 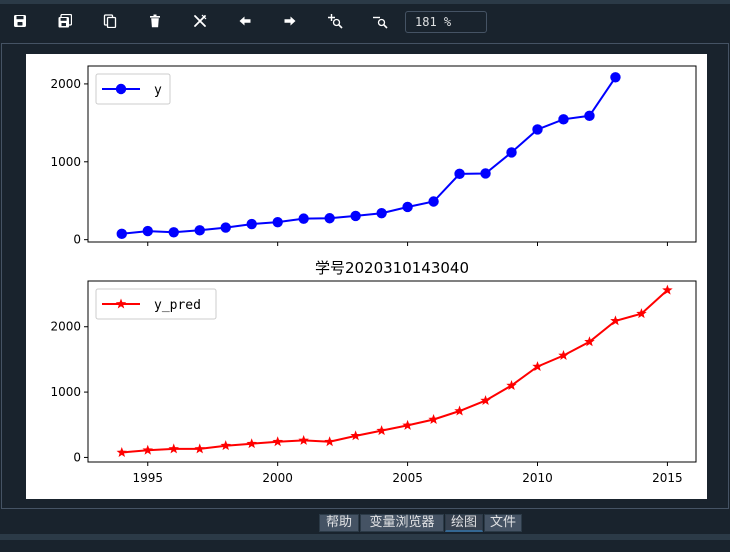 What do you see at coordinates (503, 523) in the screenshot?
I see `tab-files: 文件` at bounding box center [503, 523].